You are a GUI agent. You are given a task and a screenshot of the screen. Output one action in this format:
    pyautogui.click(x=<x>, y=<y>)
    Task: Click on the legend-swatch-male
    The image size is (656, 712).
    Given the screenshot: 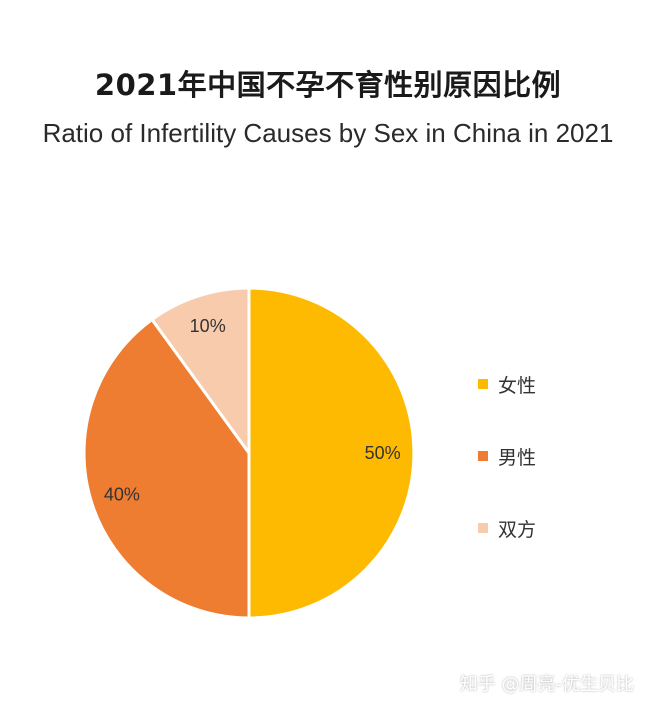 What is the action you would take?
    pyautogui.click(x=483, y=456)
    